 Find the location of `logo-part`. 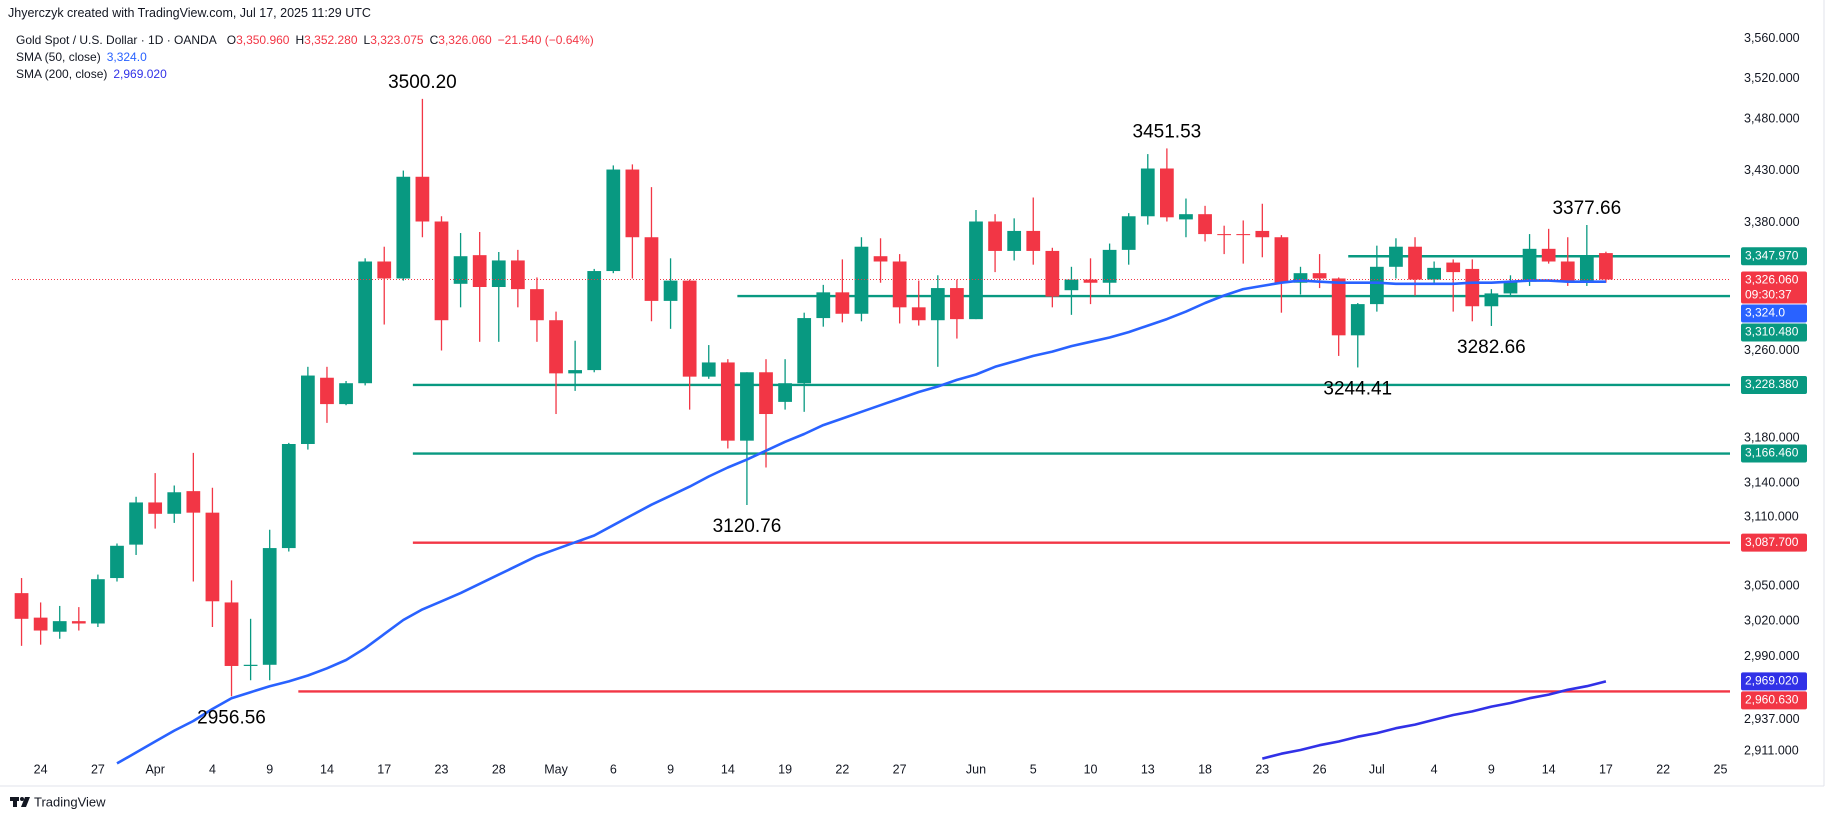

logo-part is located at coordinates (25, 802).